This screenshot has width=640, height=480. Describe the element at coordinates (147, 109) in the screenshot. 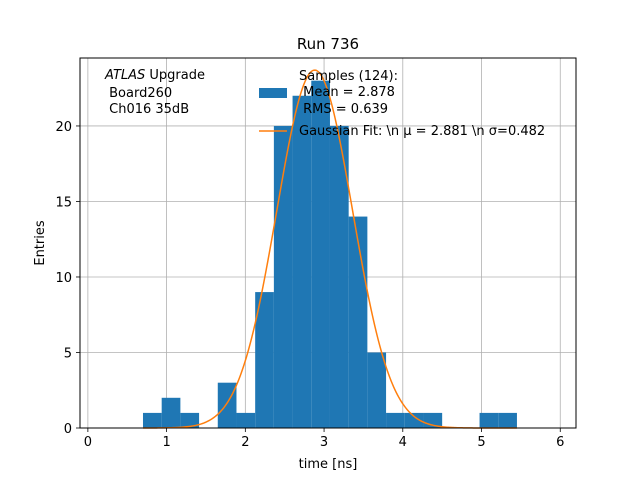

I see `channel-label: Ch016 35dB` at that location.